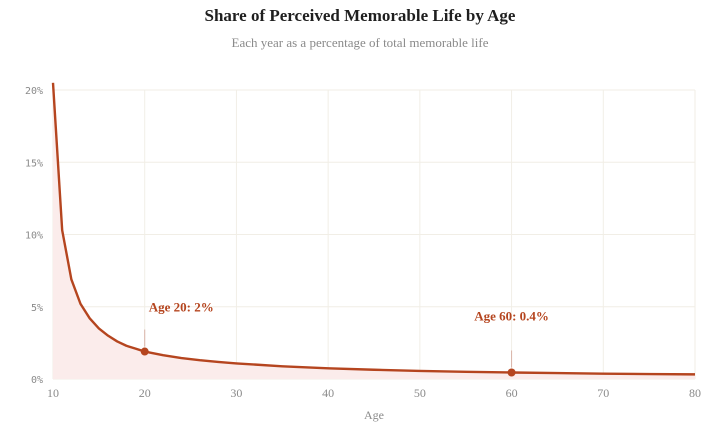 Image resolution: width=720 pixels, height=422 pixels. Describe the element at coordinates (603, 393) in the screenshot. I see `x-tick-label: 70` at that location.